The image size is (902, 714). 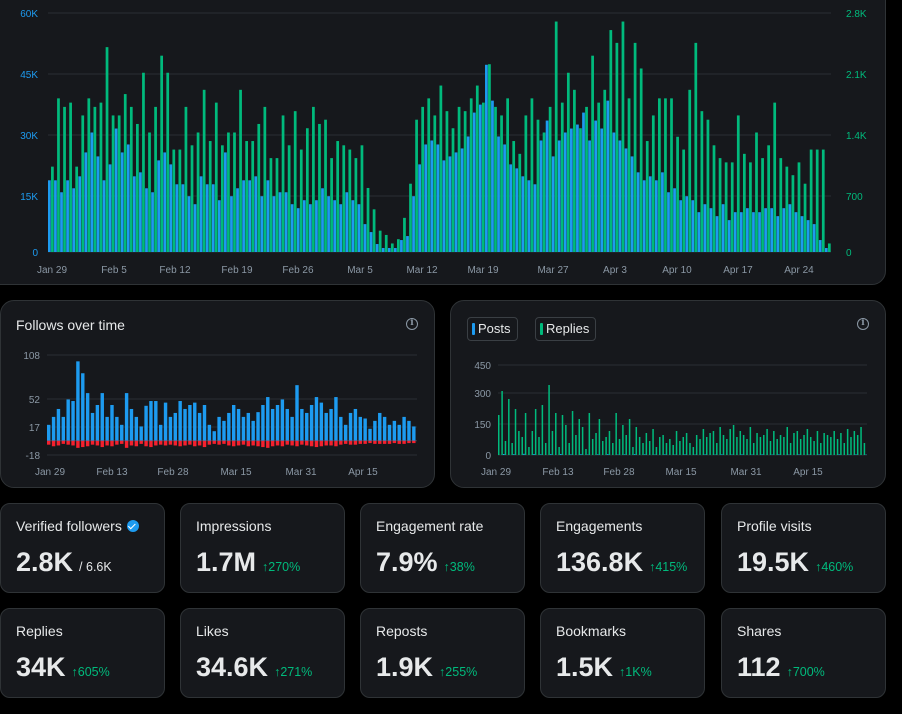 I want to click on stat-card-bookmarks: Bookmarks 1.5K ↑1K%, so click(x=622, y=653).